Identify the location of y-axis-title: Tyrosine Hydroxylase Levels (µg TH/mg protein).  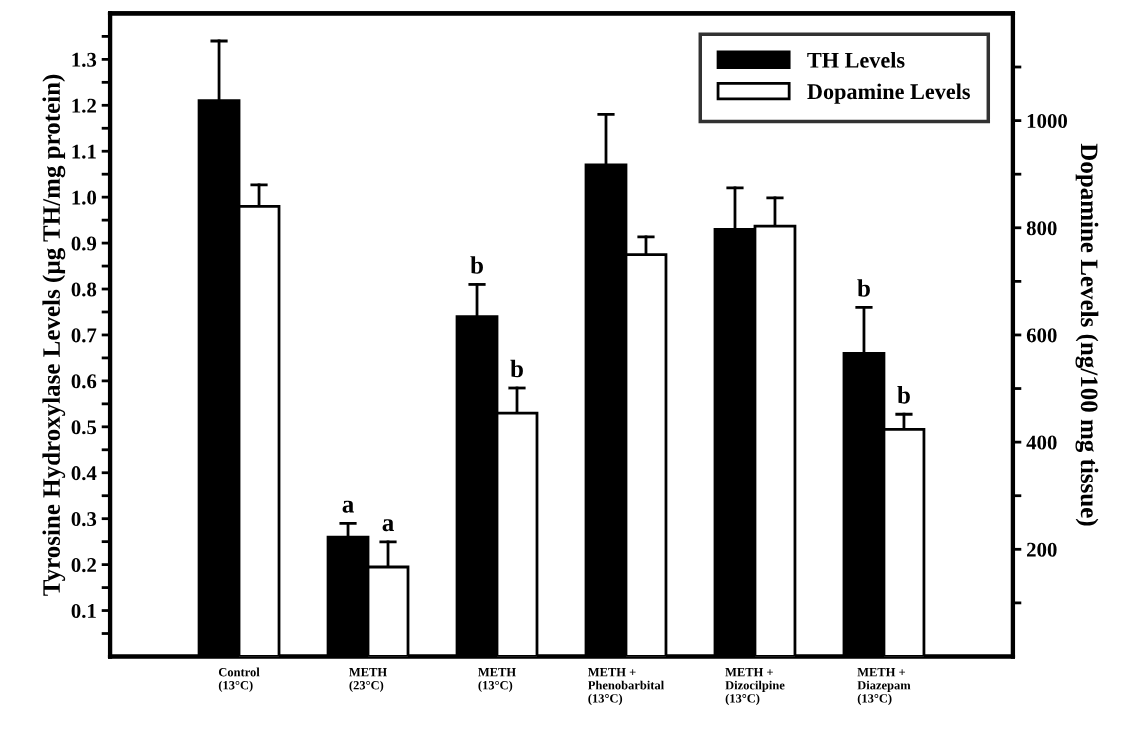
(54, 335).